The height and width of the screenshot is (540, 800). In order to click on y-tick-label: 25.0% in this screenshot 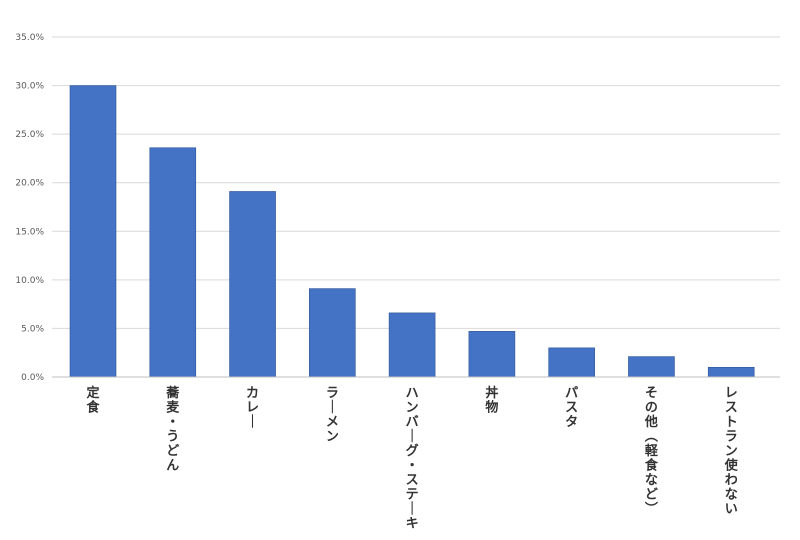, I will do `click(29, 135)`.